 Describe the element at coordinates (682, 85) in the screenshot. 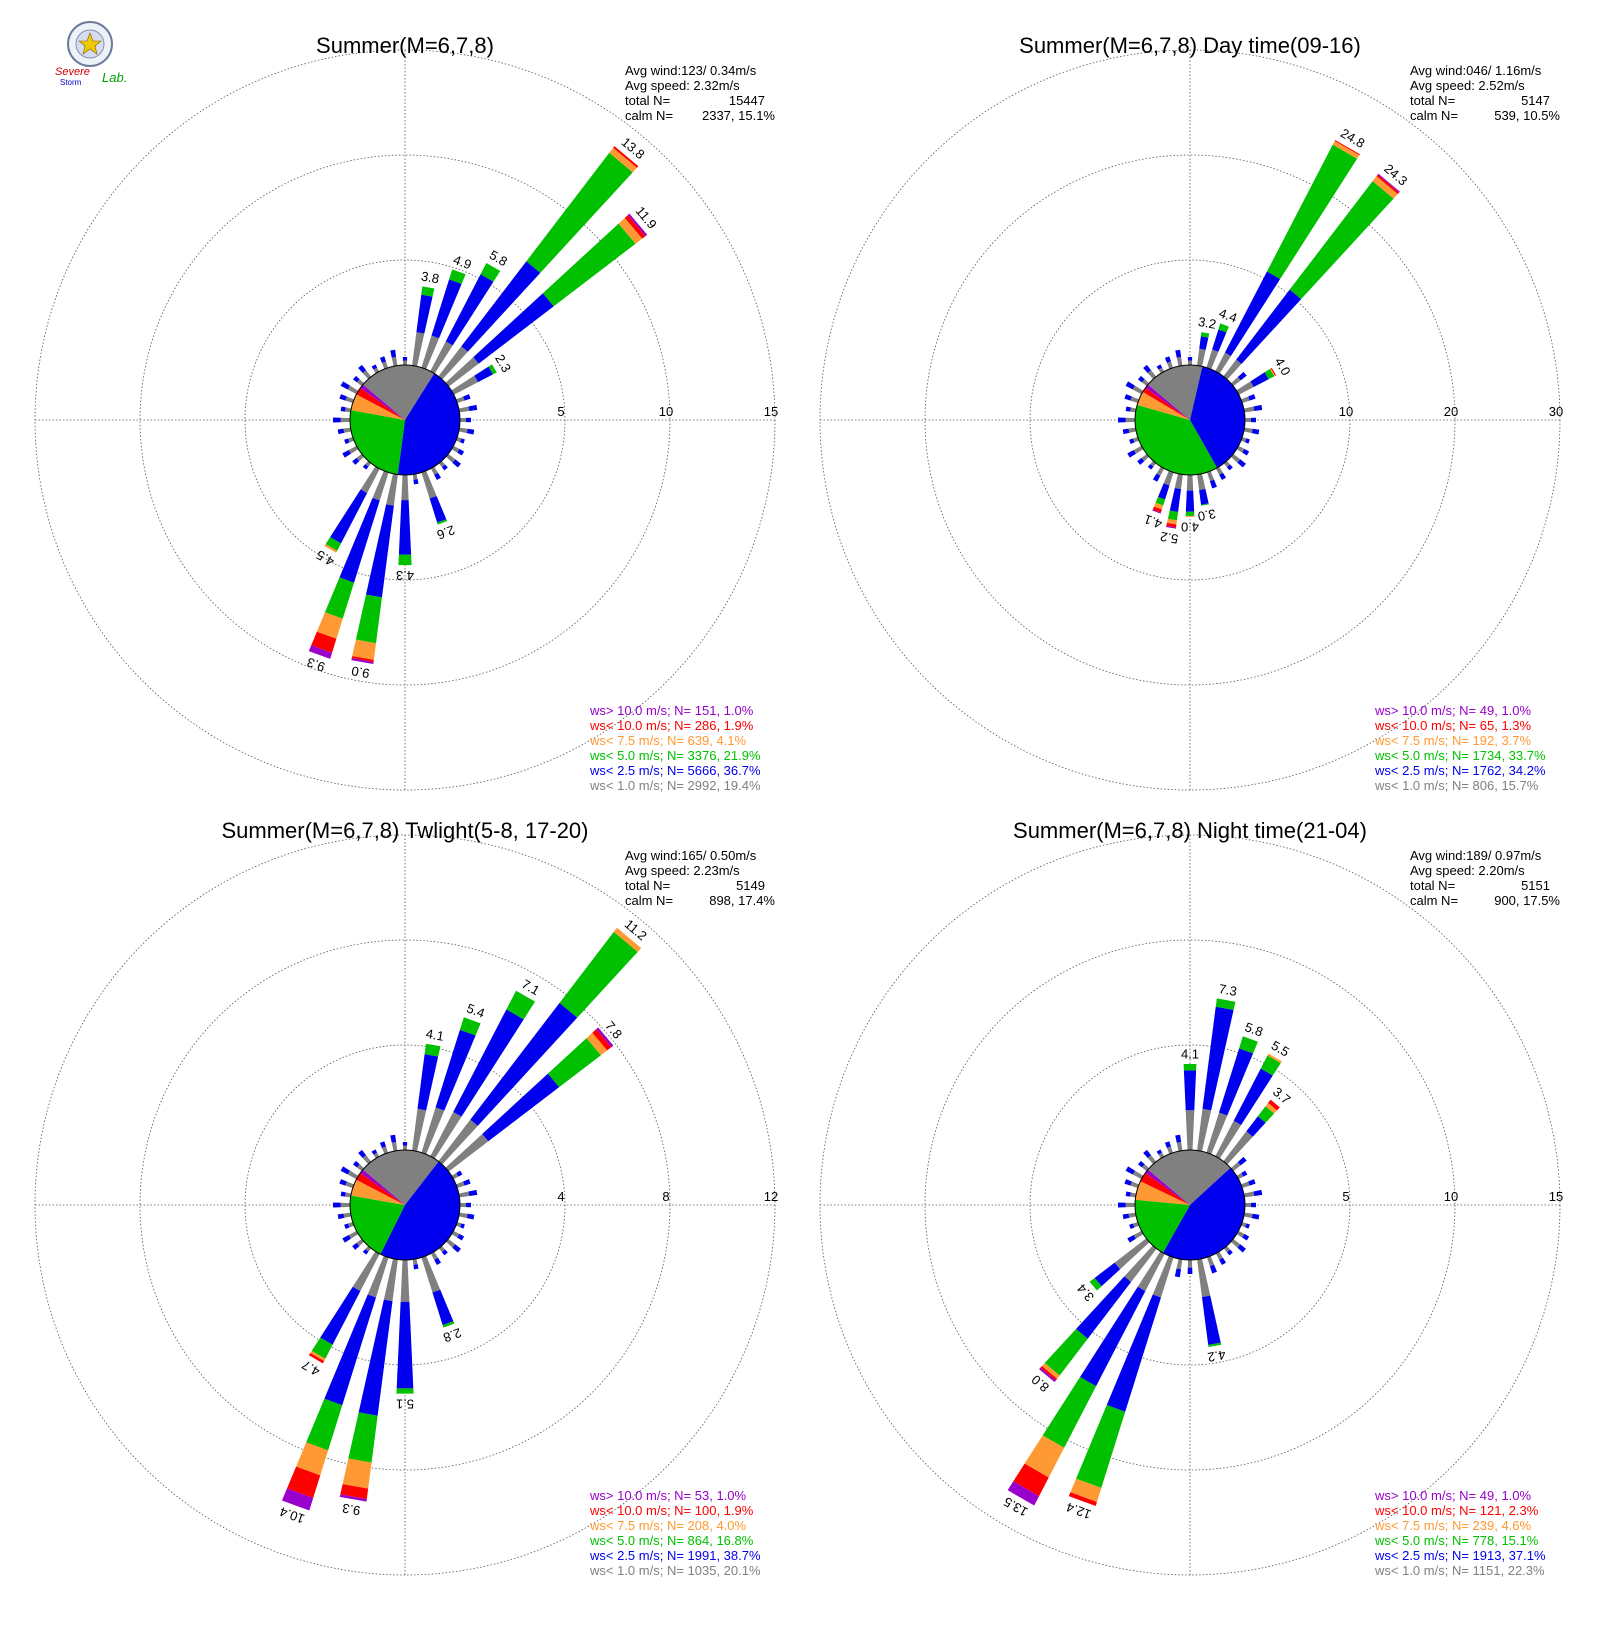

I see `stats-line: Avg speed: 2.32m/s` at that location.